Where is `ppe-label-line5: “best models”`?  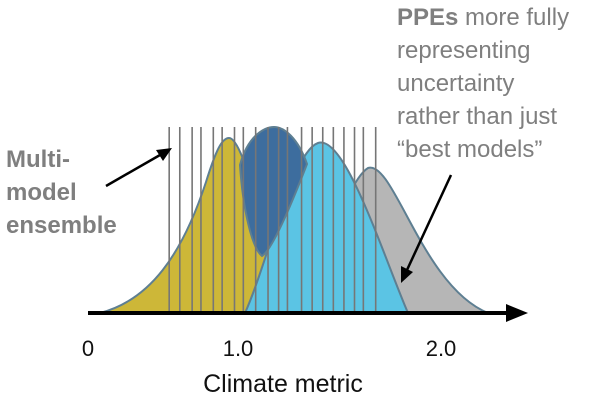
ppe-label-line5: “best models” is located at coordinates (469, 149).